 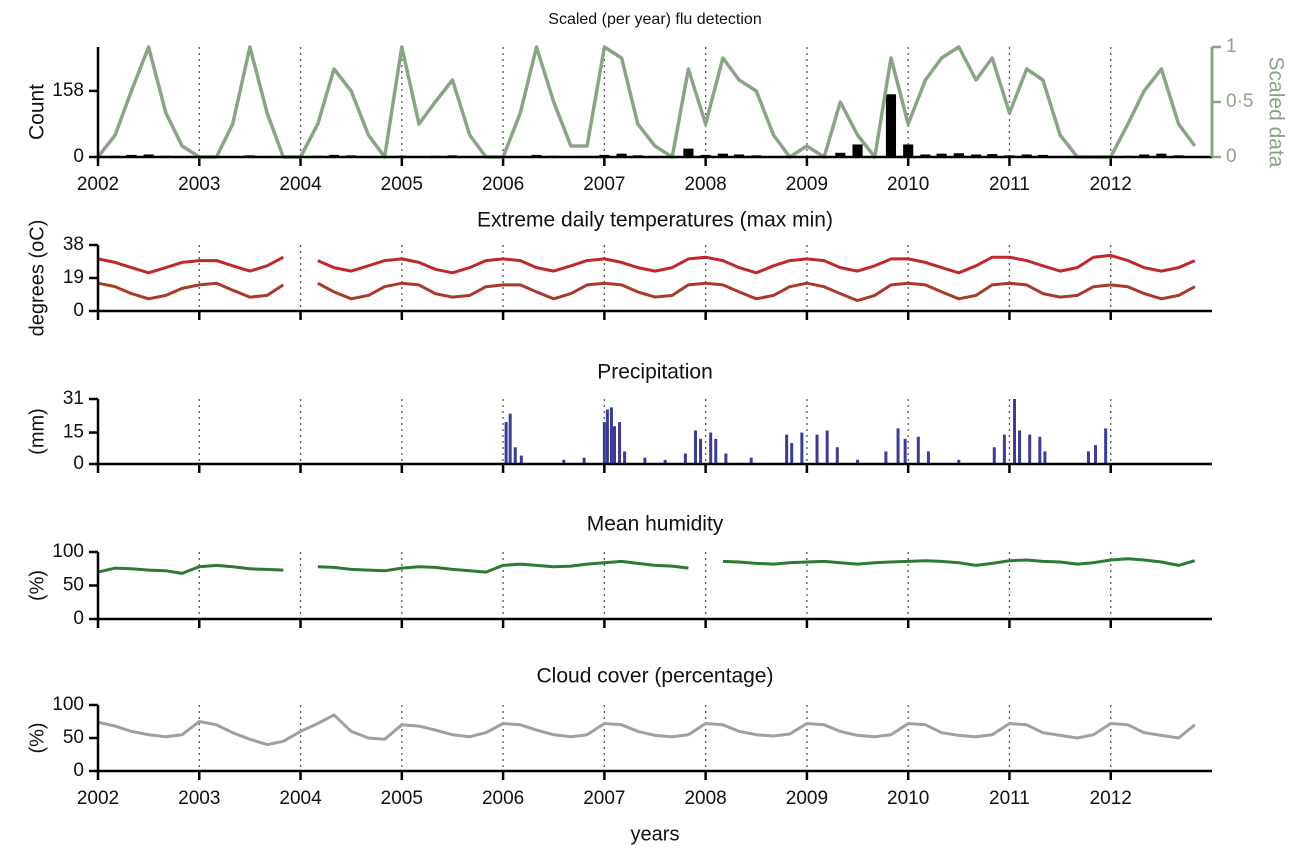 I want to click on y2-tick-label: 0·5, so click(x=1239, y=101).